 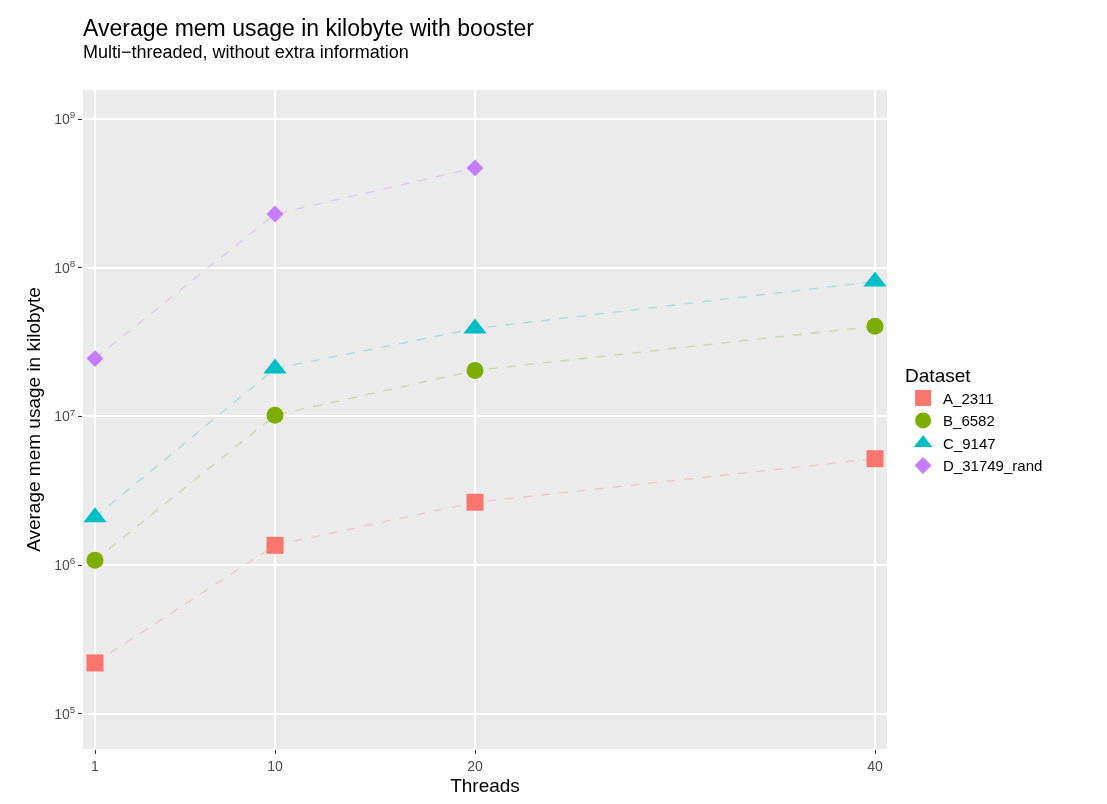 What do you see at coordinates (875, 765) in the screenshot?
I see `x-tick-label: 40` at bounding box center [875, 765].